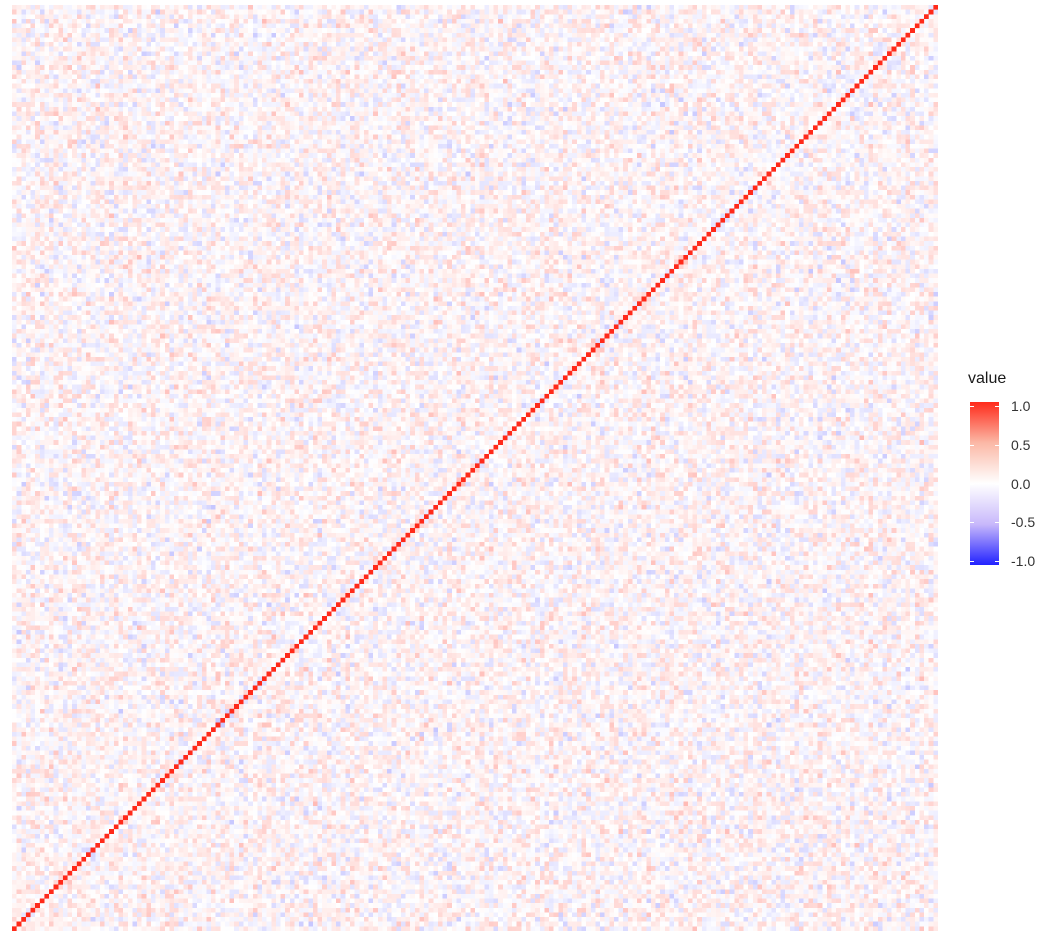  Describe the element at coordinates (1023, 561) in the screenshot. I see `legend-tick-label: -1.0` at that location.